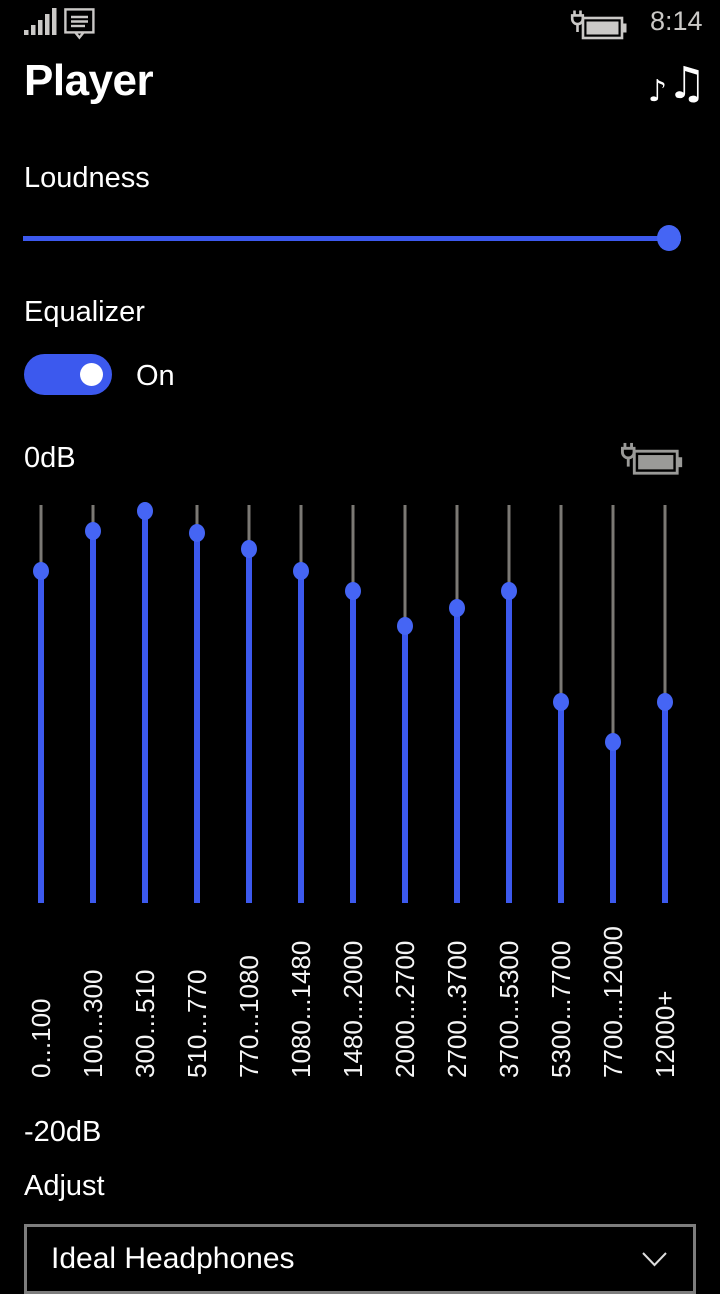  I want to click on message-notification-icon, so click(80, 24).